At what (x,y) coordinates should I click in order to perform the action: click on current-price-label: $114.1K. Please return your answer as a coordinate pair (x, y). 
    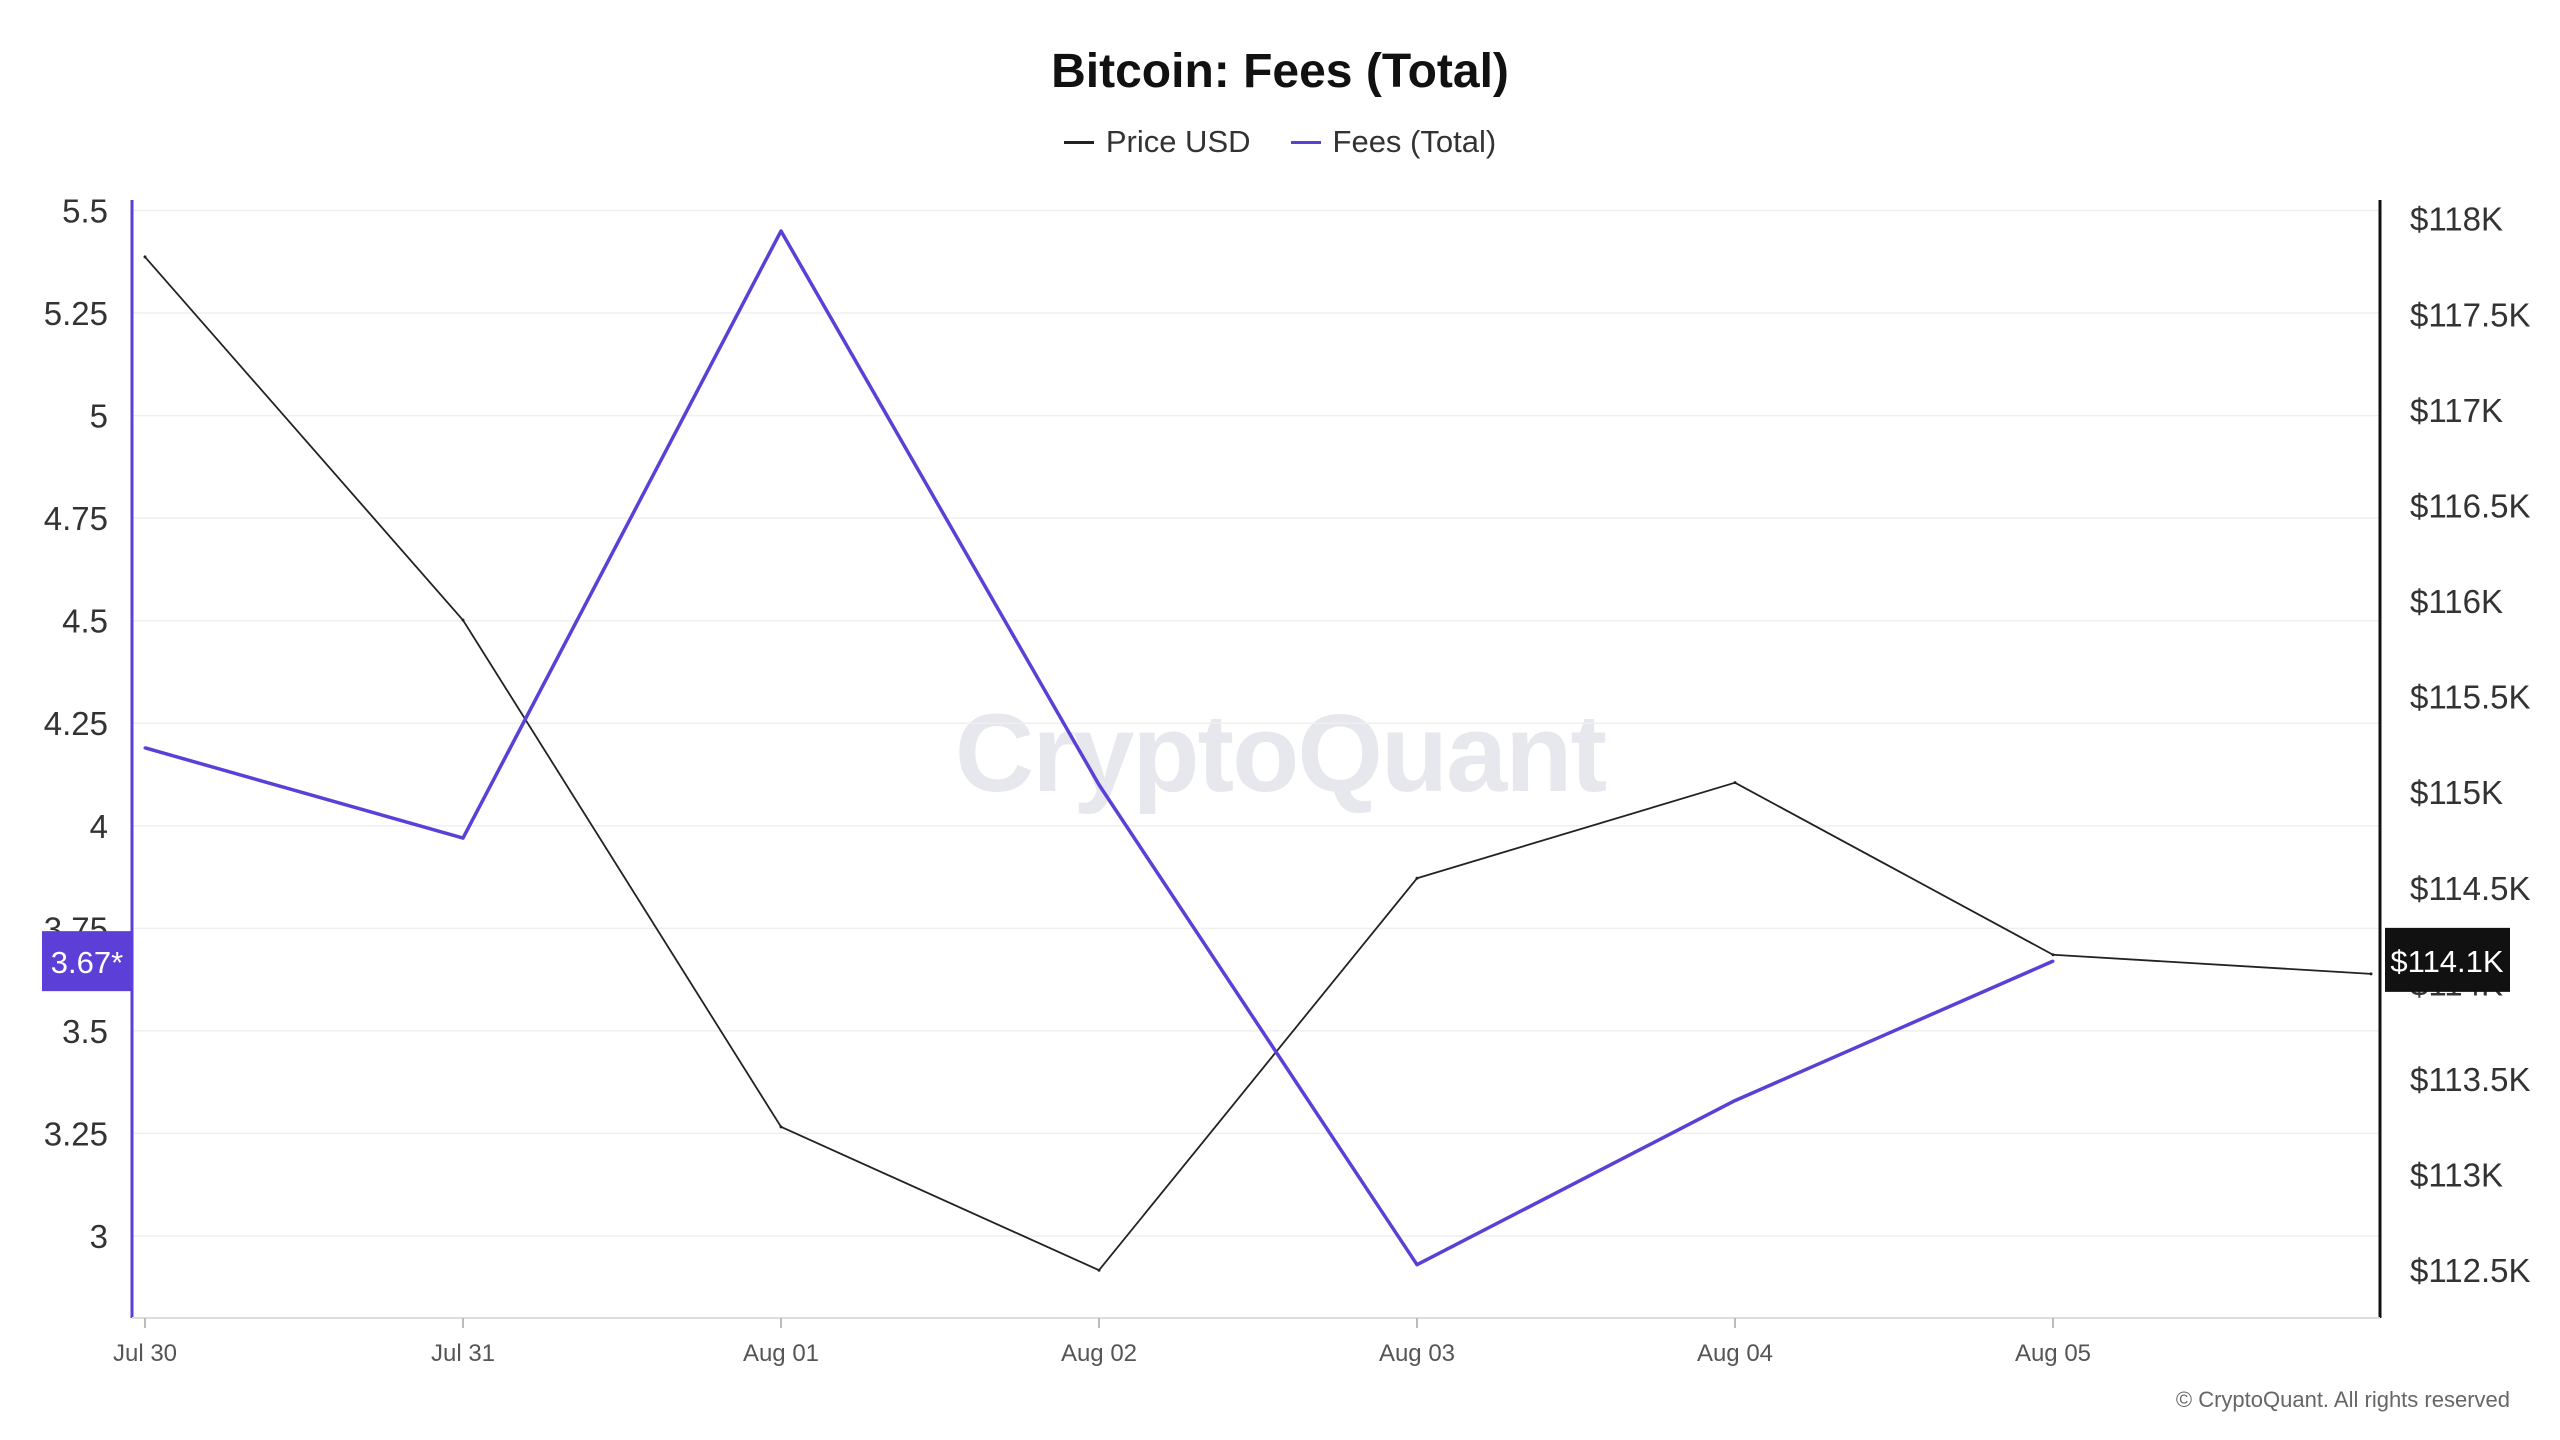
    Looking at the image, I should click on (2447, 961).